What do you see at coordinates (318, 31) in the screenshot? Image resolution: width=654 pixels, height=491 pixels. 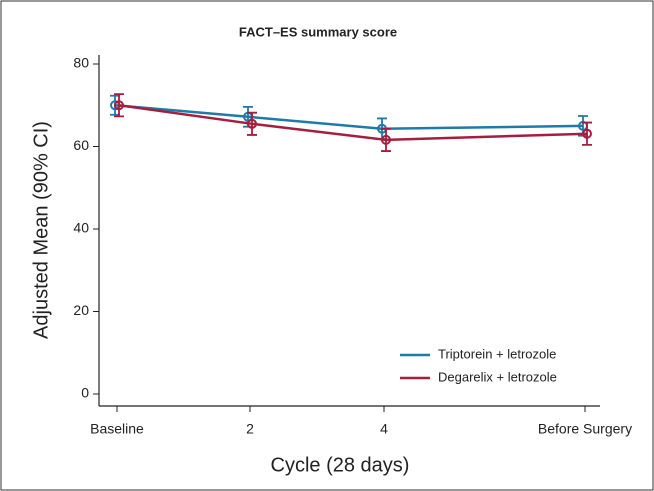 I see `chart-title: FACT–ES summary score` at bounding box center [318, 31].